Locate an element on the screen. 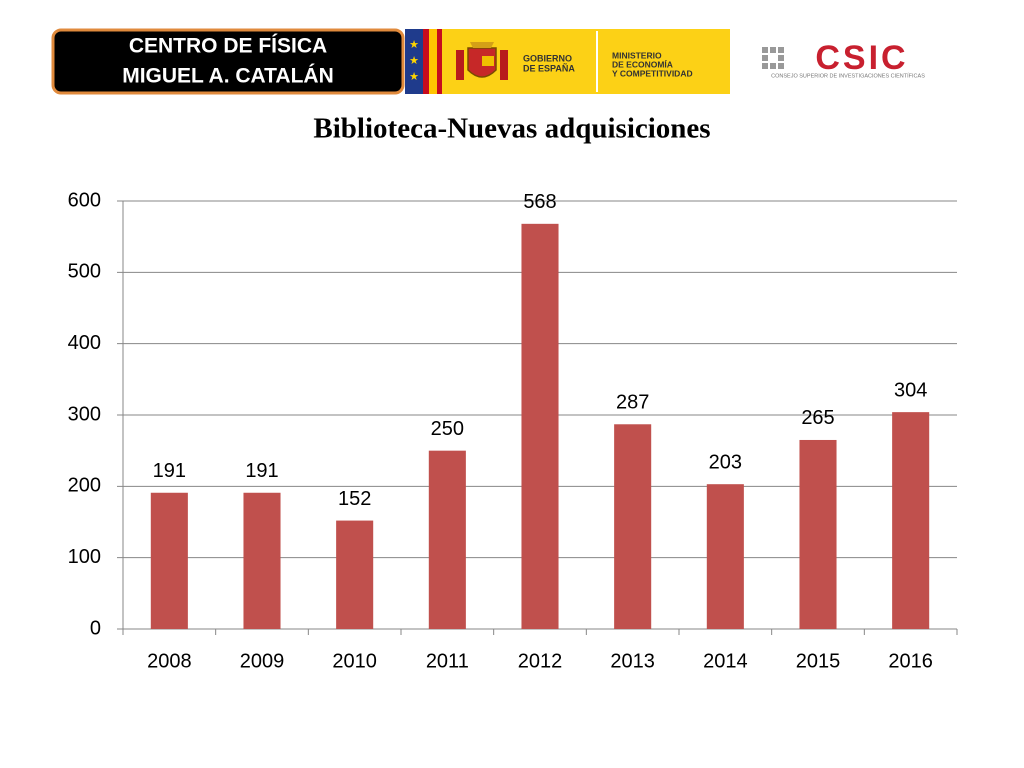 The width and height of the screenshot is (1024, 768). data-label: 304 is located at coordinates (910, 390).